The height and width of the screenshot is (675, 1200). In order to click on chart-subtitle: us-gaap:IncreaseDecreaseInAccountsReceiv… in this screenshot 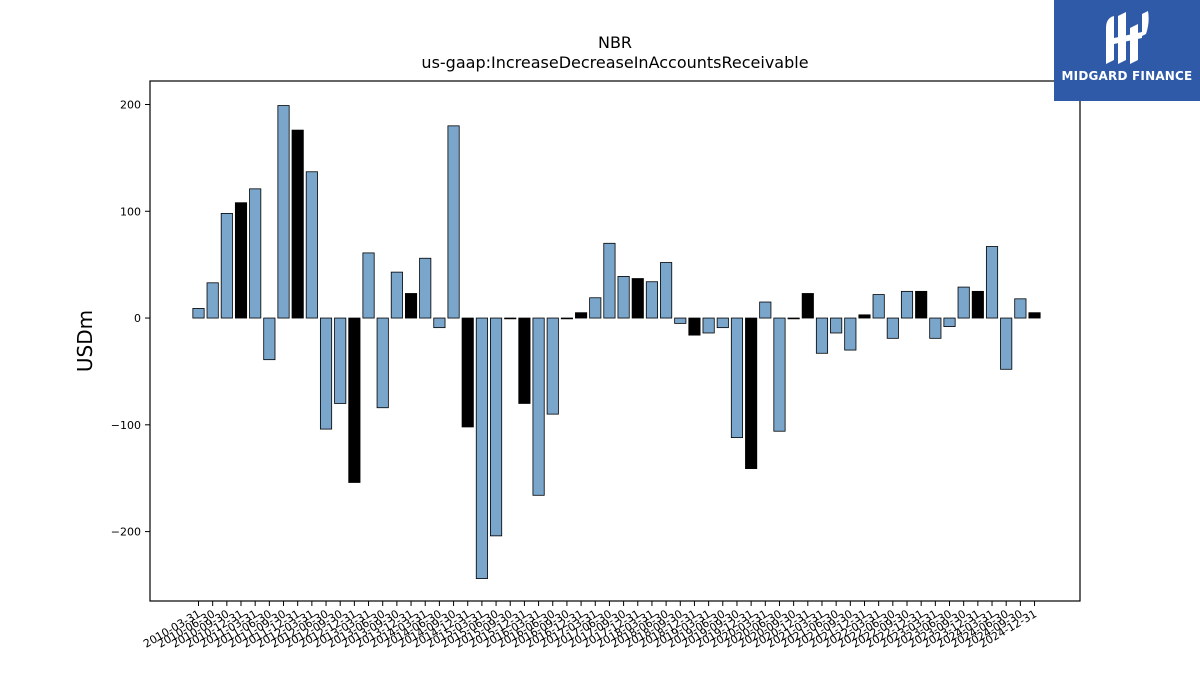, I will do `click(614, 62)`.